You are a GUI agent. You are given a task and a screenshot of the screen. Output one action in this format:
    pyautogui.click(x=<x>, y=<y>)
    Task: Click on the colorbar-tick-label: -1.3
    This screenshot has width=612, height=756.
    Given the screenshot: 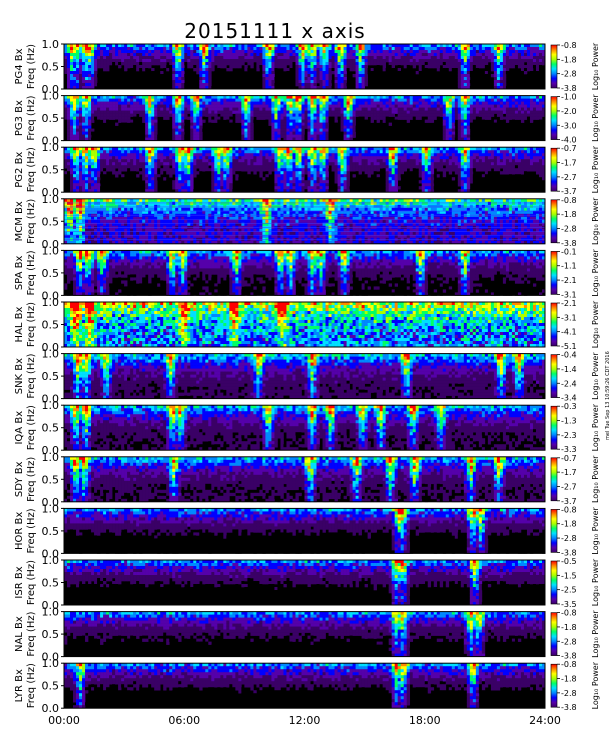 What is the action you would take?
    pyautogui.click(x=569, y=421)
    